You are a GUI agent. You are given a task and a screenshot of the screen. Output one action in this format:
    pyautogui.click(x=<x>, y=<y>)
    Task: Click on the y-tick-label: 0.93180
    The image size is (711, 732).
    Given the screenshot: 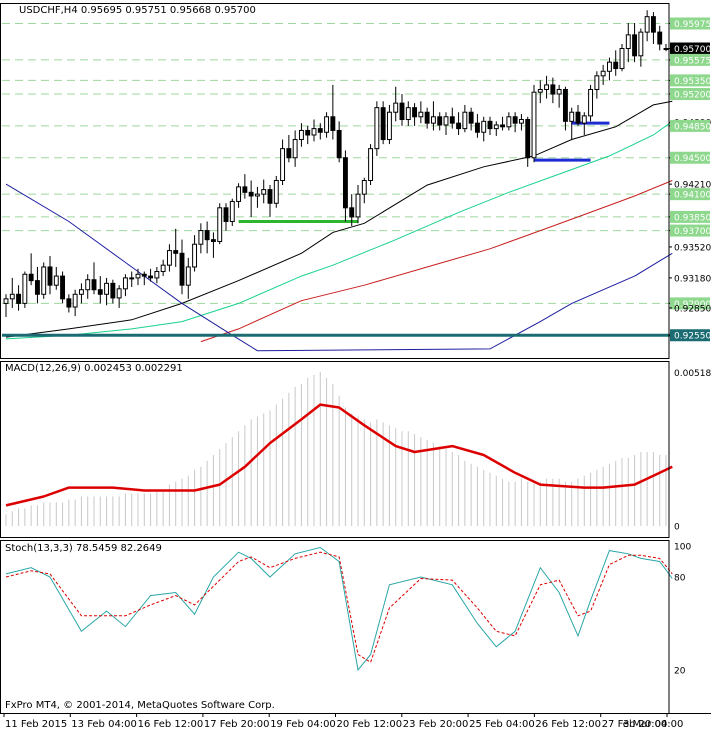 What is the action you would take?
    pyautogui.click(x=692, y=279)
    